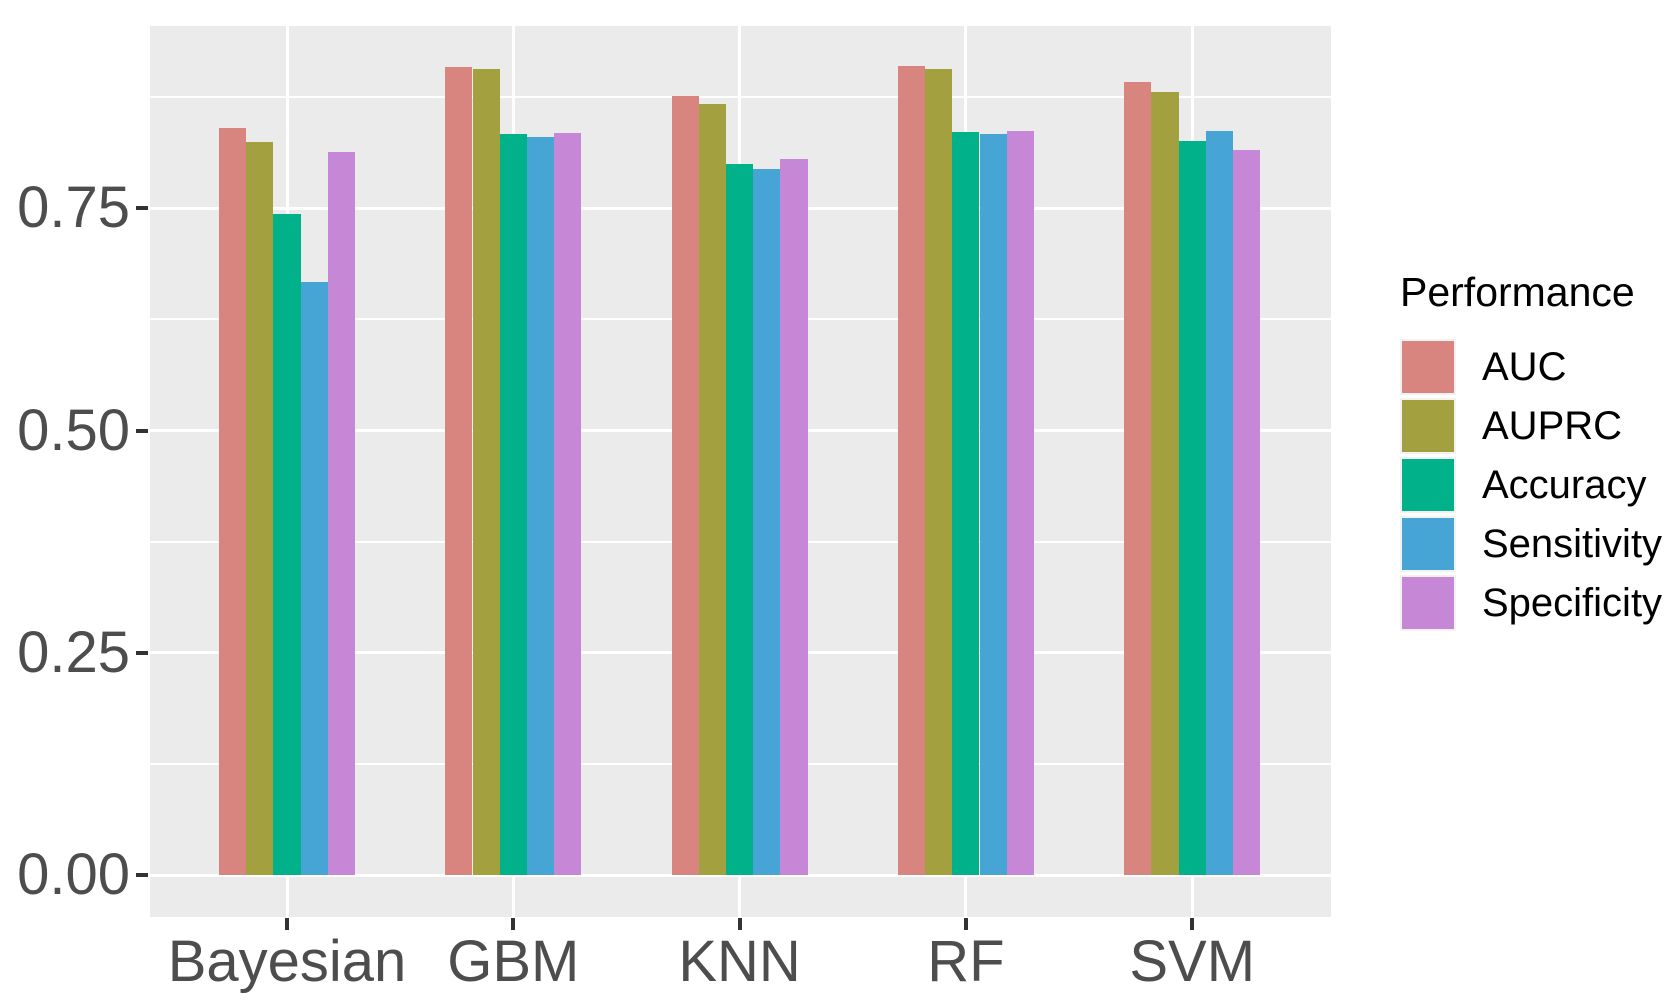 The height and width of the screenshot is (1004, 1680). Describe the element at coordinates (341, 513) in the screenshot. I see `bar-bayesian-specificity` at that location.